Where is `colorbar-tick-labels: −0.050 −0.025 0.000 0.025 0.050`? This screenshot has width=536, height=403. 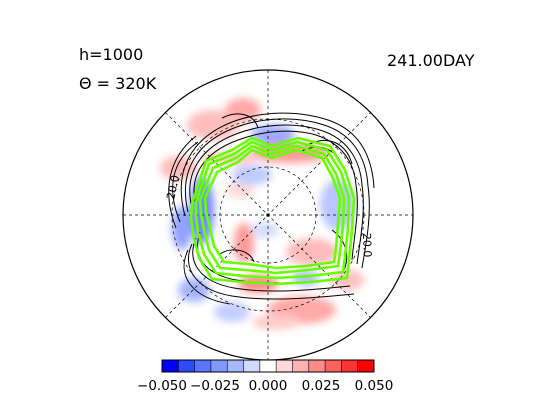 colorbar-tick-labels: −0.050 −0.025 0.000 0.025 0.050 is located at coordinates (265, 386).